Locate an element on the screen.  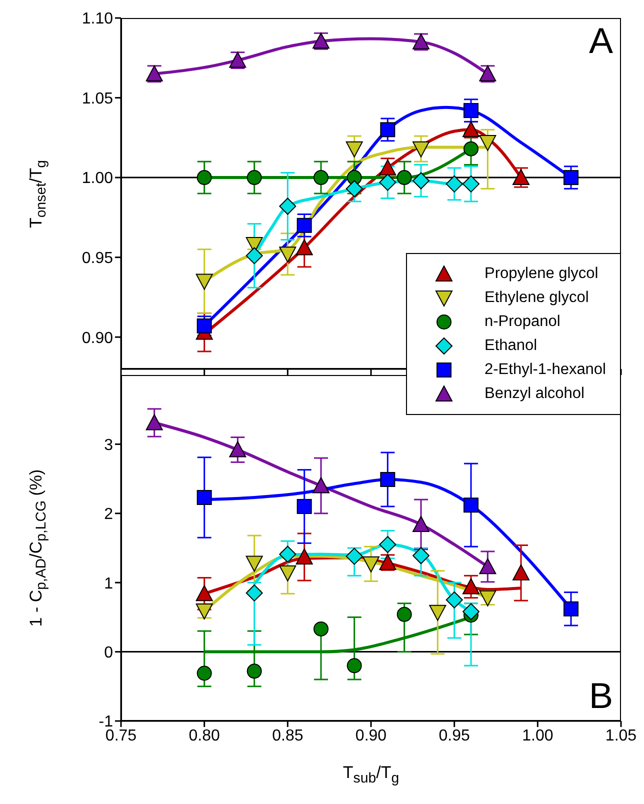
x-axis-title: T$_{sub}$/T$_{g}$ is located at coordinates (371, 774).